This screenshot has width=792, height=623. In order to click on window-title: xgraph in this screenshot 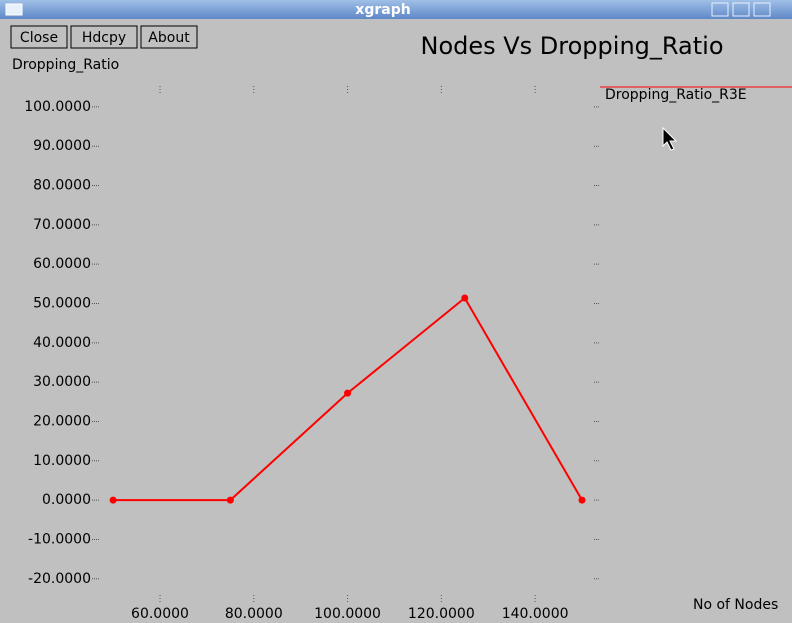, I will do `click(382, 10)`.